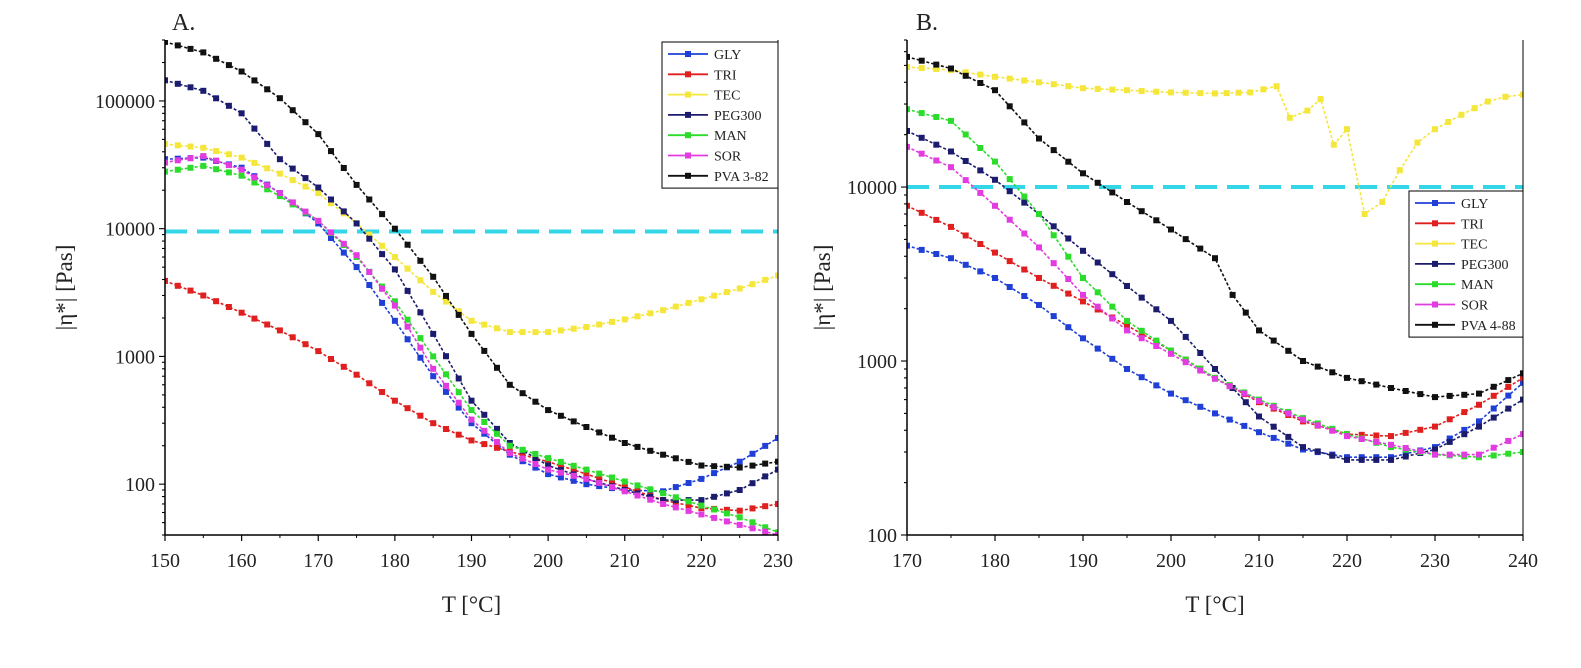 The height and width of the screenshot is (668, 1581). Describe the element at coordinates (318, 561) in the screenshot. I see `x-tick-label: 170` at that location.